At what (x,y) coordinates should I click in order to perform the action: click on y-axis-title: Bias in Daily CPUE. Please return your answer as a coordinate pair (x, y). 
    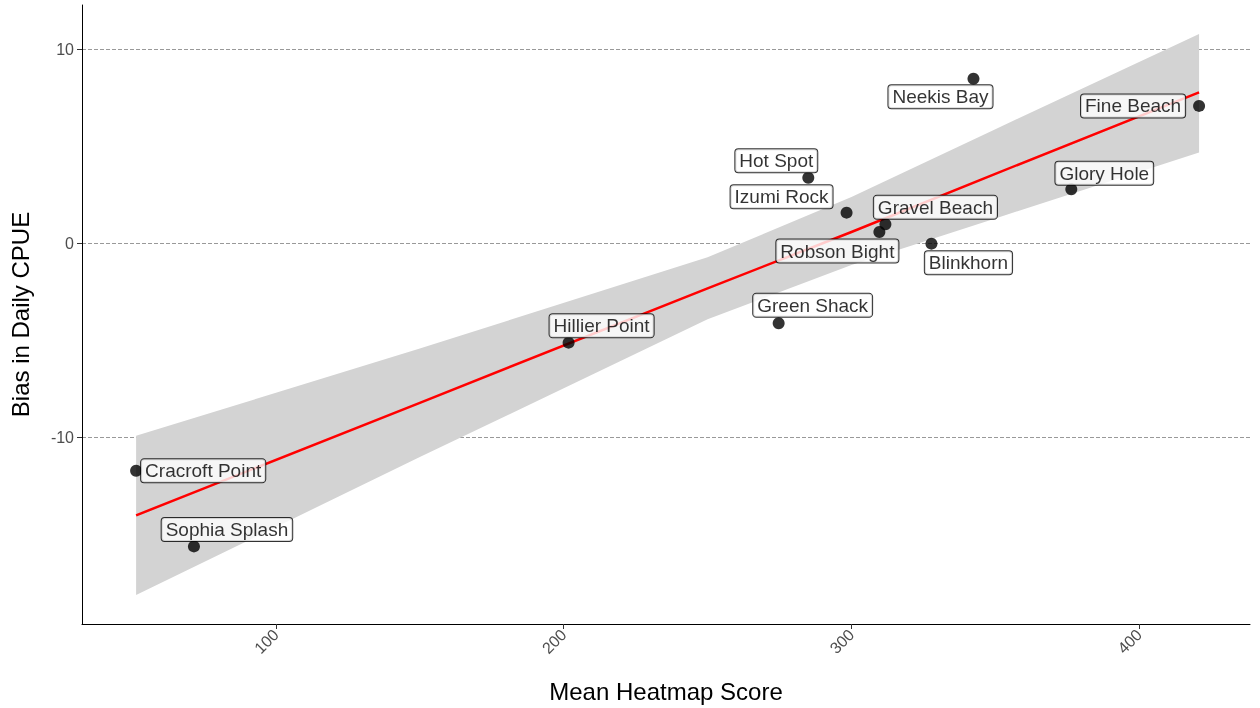
    Looking at the image, I should click on (20, 314).